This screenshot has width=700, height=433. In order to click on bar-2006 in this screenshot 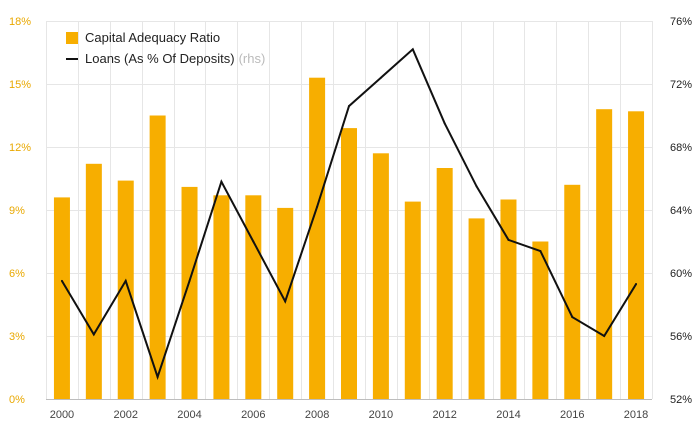, I will do `click(253, 297)`.